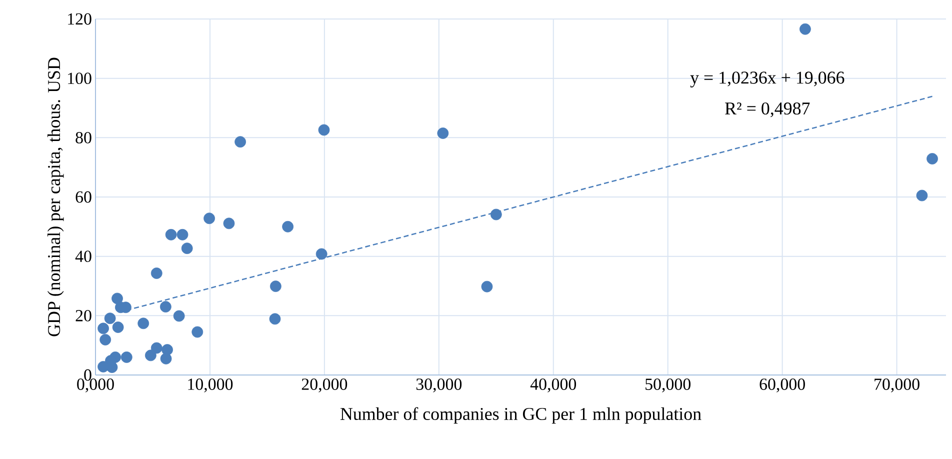 This screenshot has width=952, height=459. Describe the element at coordinates (80, 78) in the screenshot. I see `y-tick-label: 100` at that location.